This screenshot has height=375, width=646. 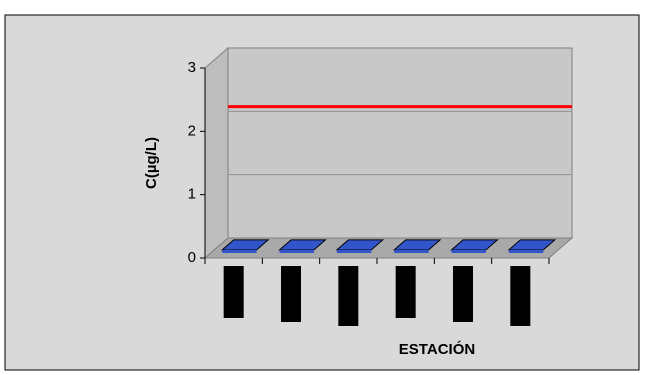 What do you see at coordinates (192, 194) in the screenshot?
I see `y-tick-label: 1` at bounding box center [192, 194].